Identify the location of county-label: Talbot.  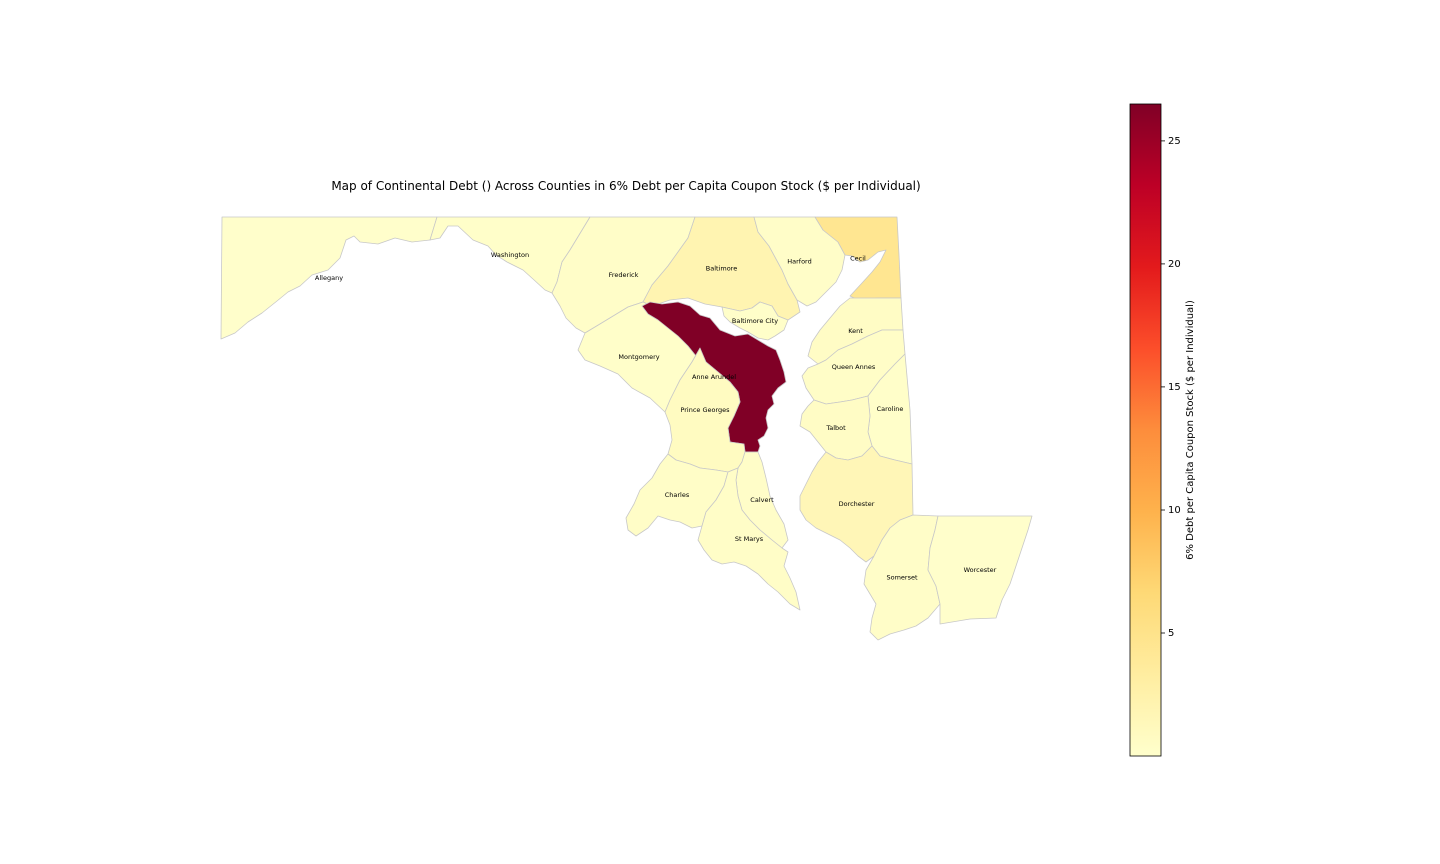
(835, 428).